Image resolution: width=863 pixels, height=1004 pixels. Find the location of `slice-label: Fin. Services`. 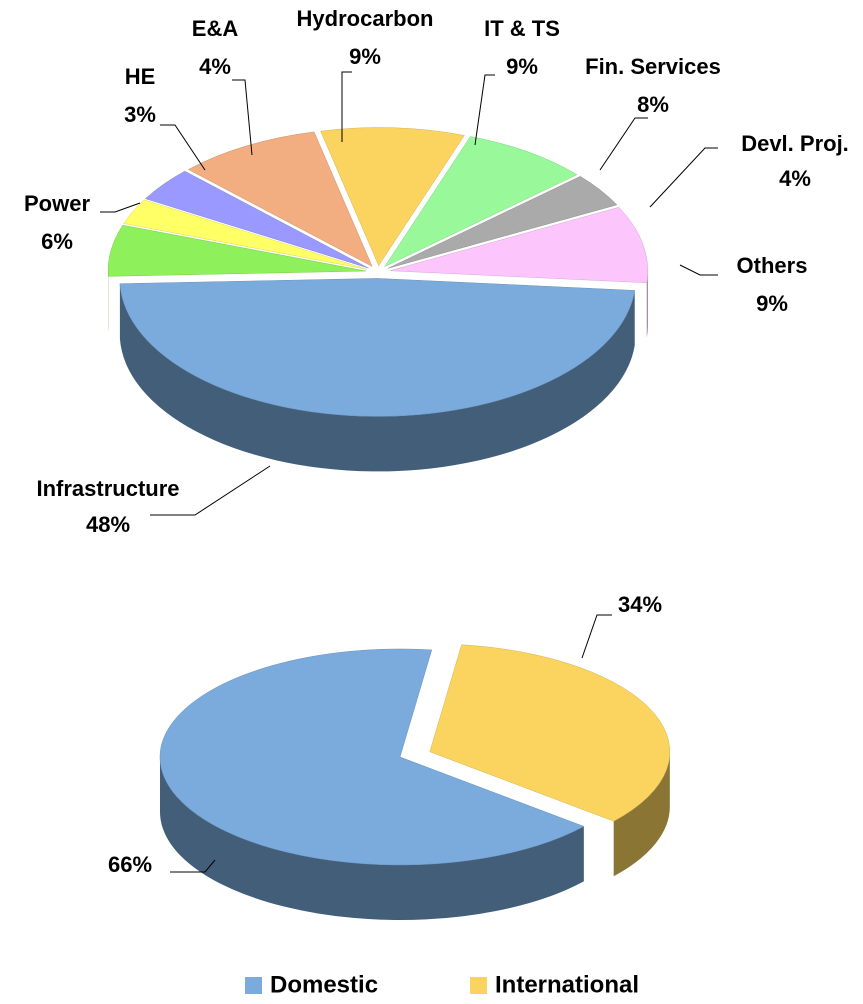

slice-label: Fin. Services is located at coordinates (653, 66).